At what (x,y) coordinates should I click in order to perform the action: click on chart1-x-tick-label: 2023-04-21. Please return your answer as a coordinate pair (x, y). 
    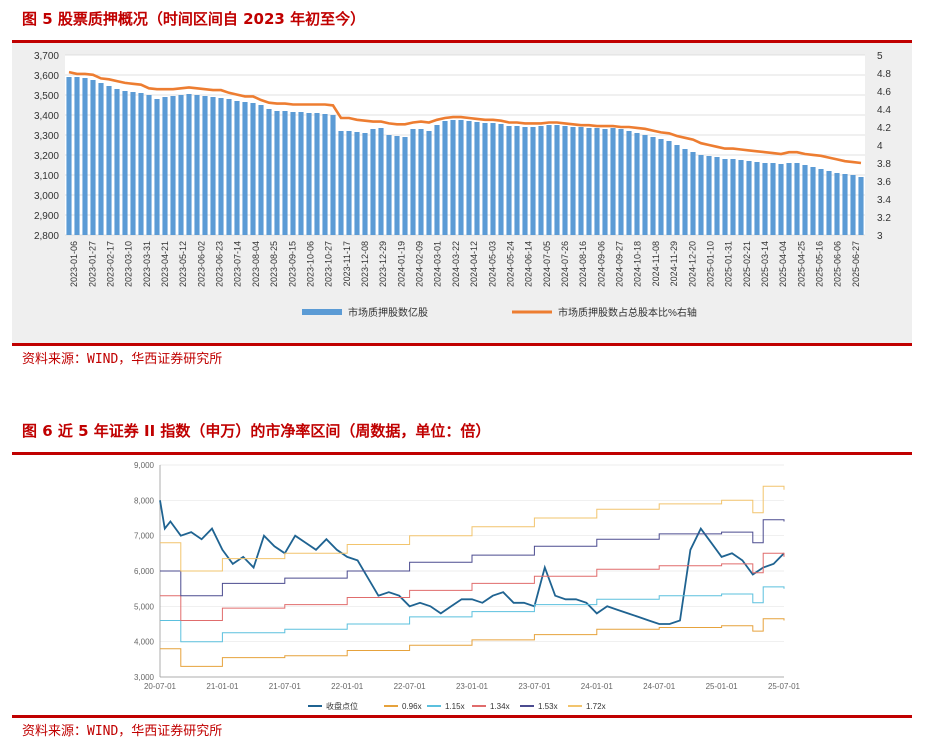
    Looking at the image, I should click on (165, 264).